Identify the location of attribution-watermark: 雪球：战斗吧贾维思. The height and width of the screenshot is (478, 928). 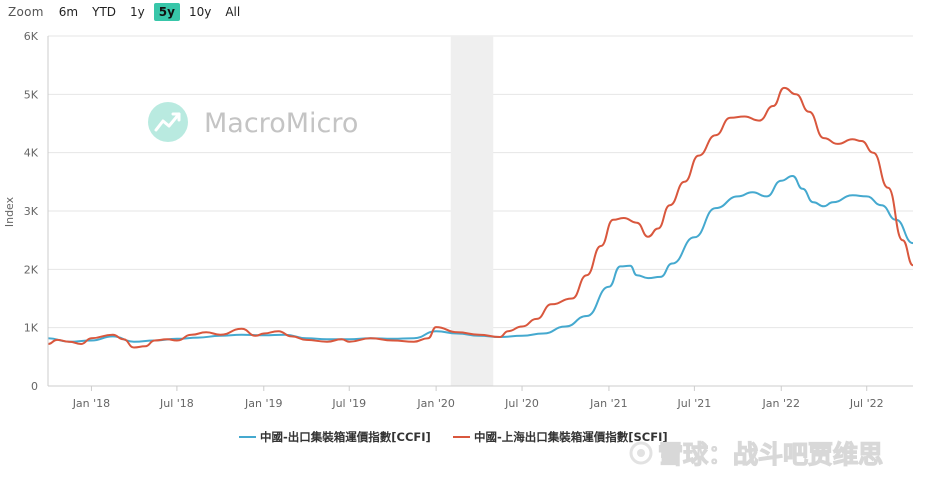
(770, 454).